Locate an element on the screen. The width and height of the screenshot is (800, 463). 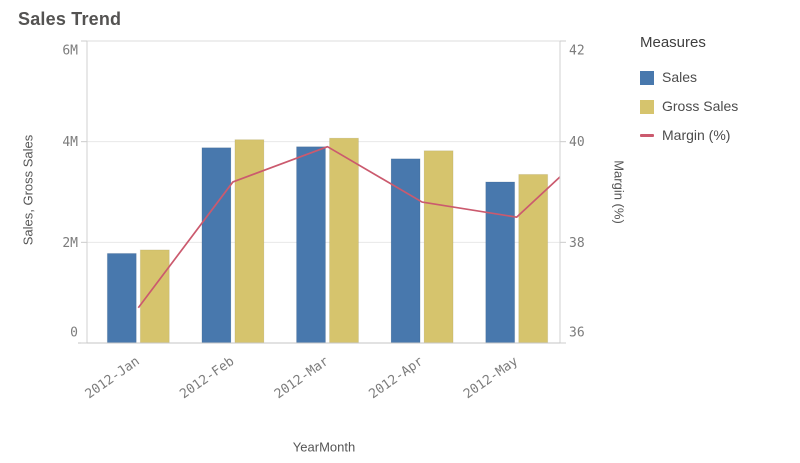
x-axis-title: YearMonth is located at coordinates (324, 447).